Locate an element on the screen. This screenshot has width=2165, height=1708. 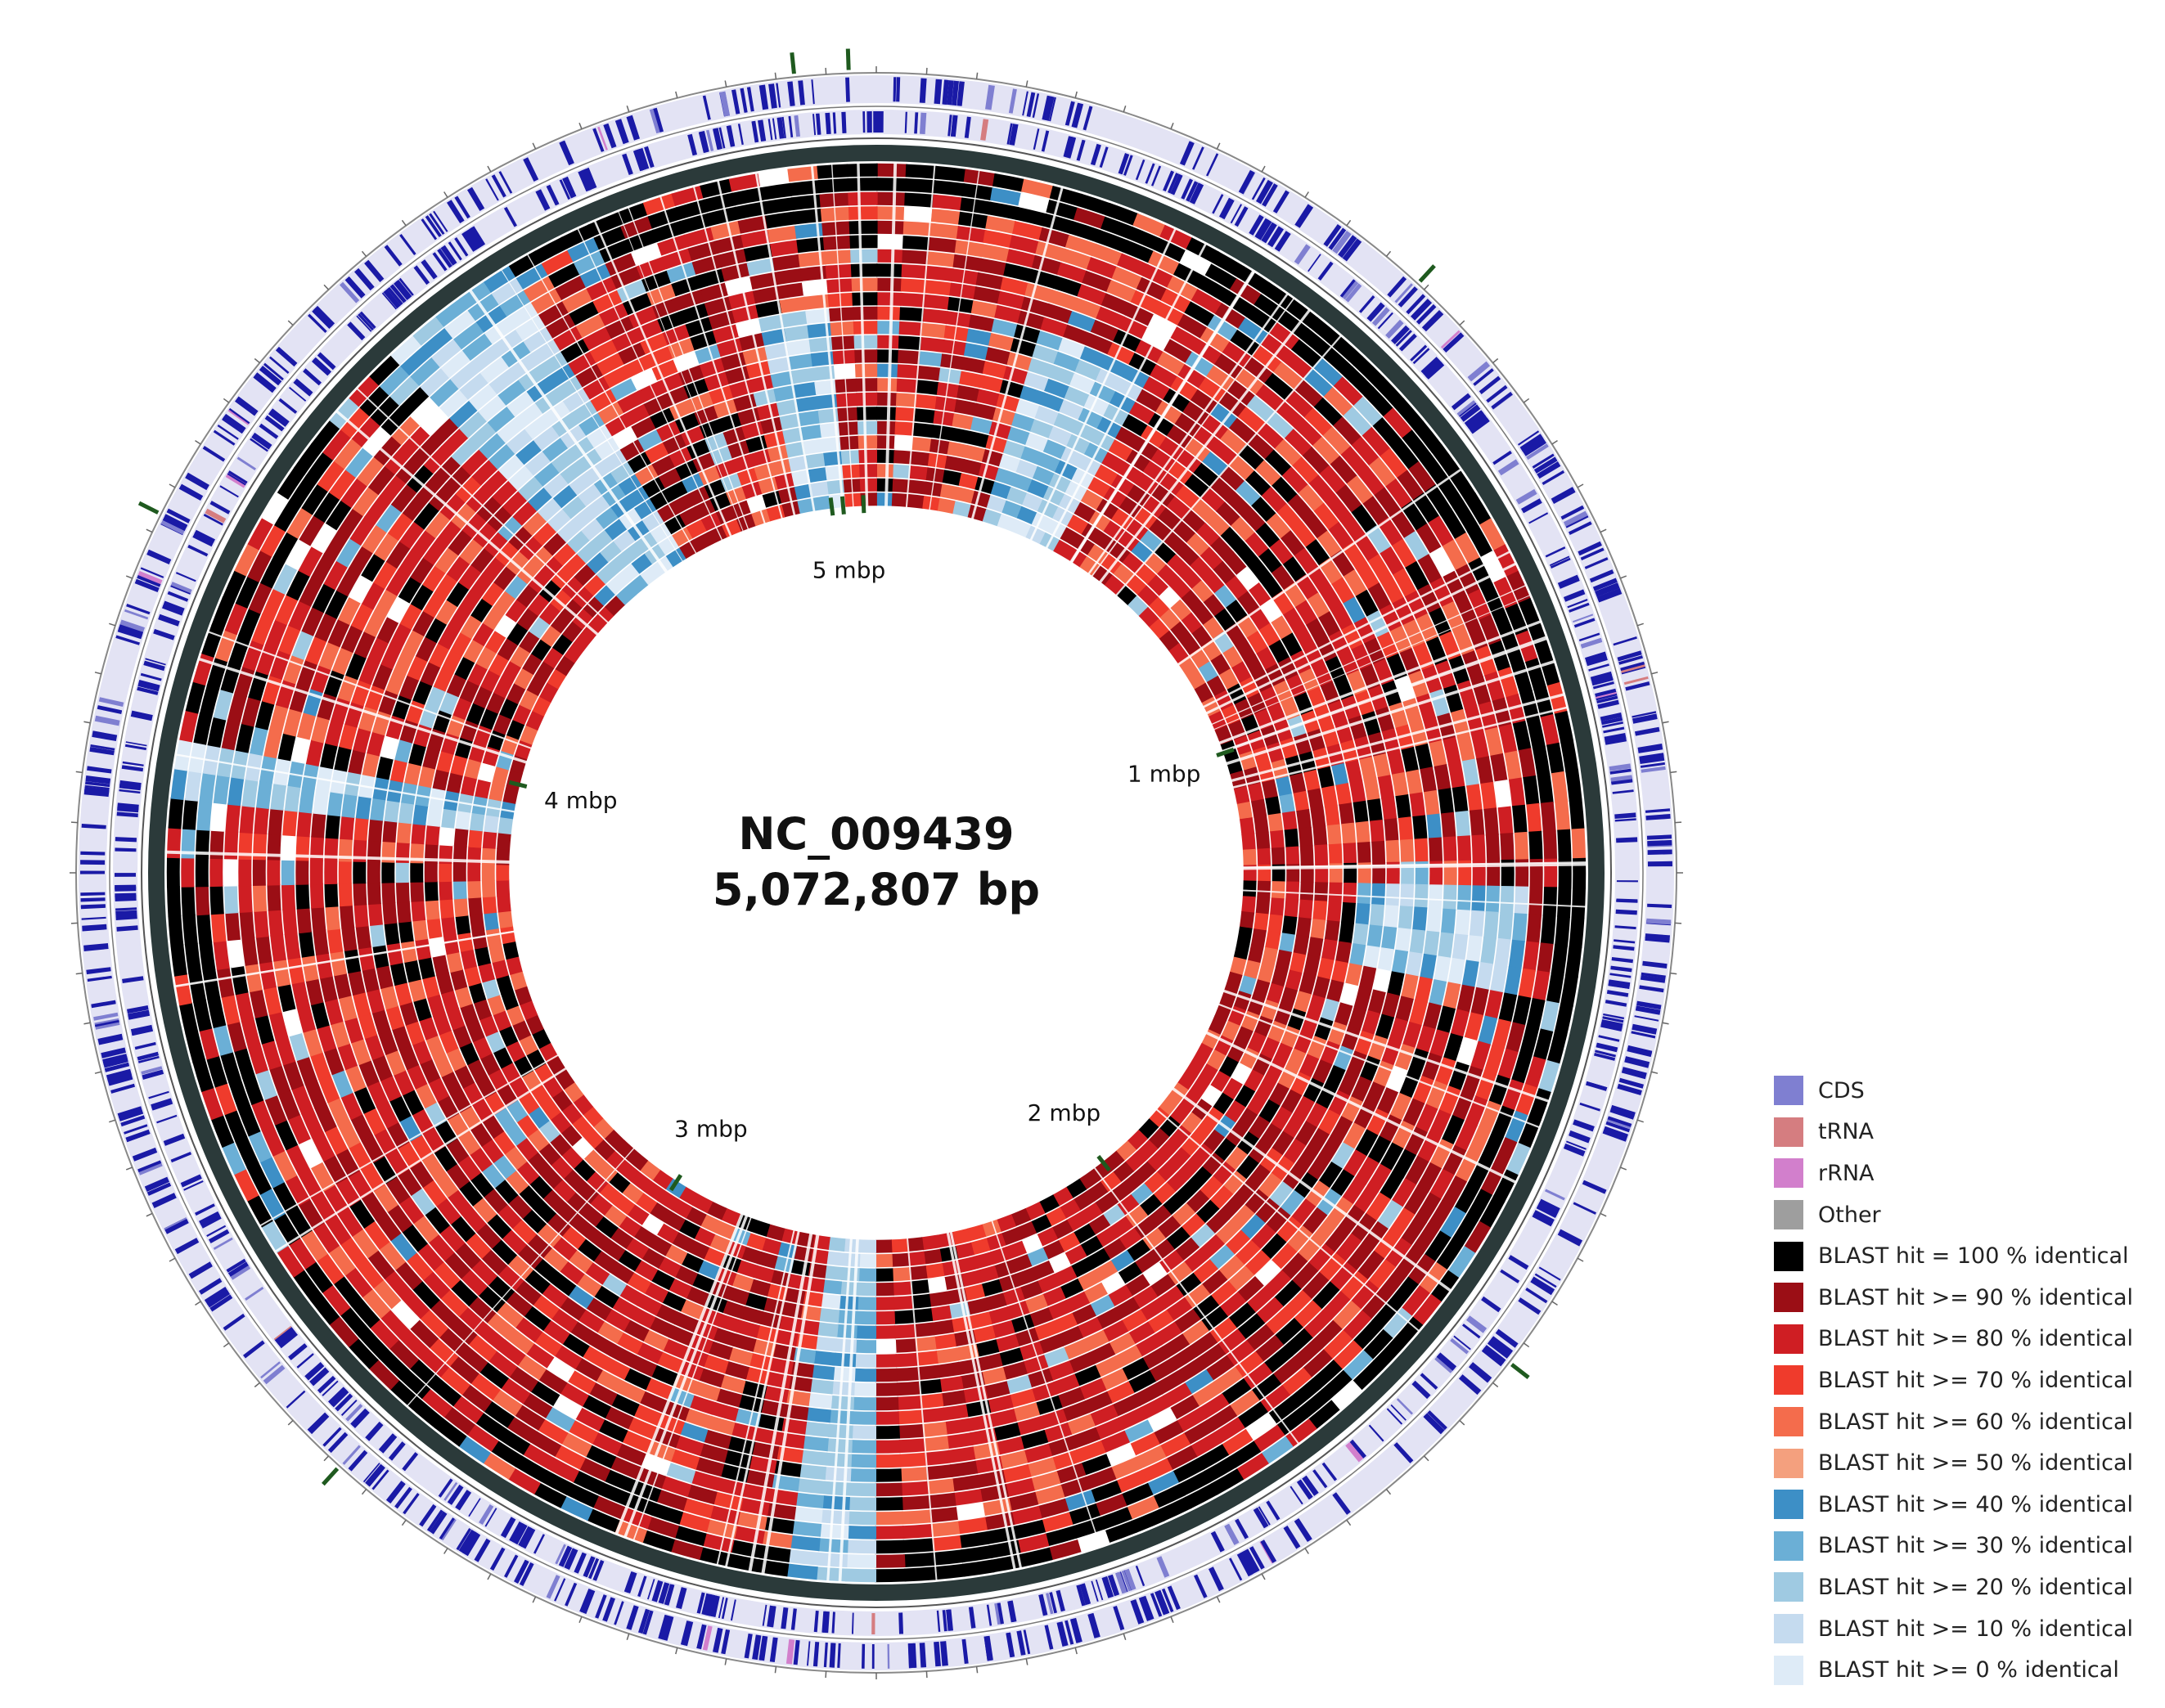
genome-accession: NC_009439 is located at coordinates (876, 834).